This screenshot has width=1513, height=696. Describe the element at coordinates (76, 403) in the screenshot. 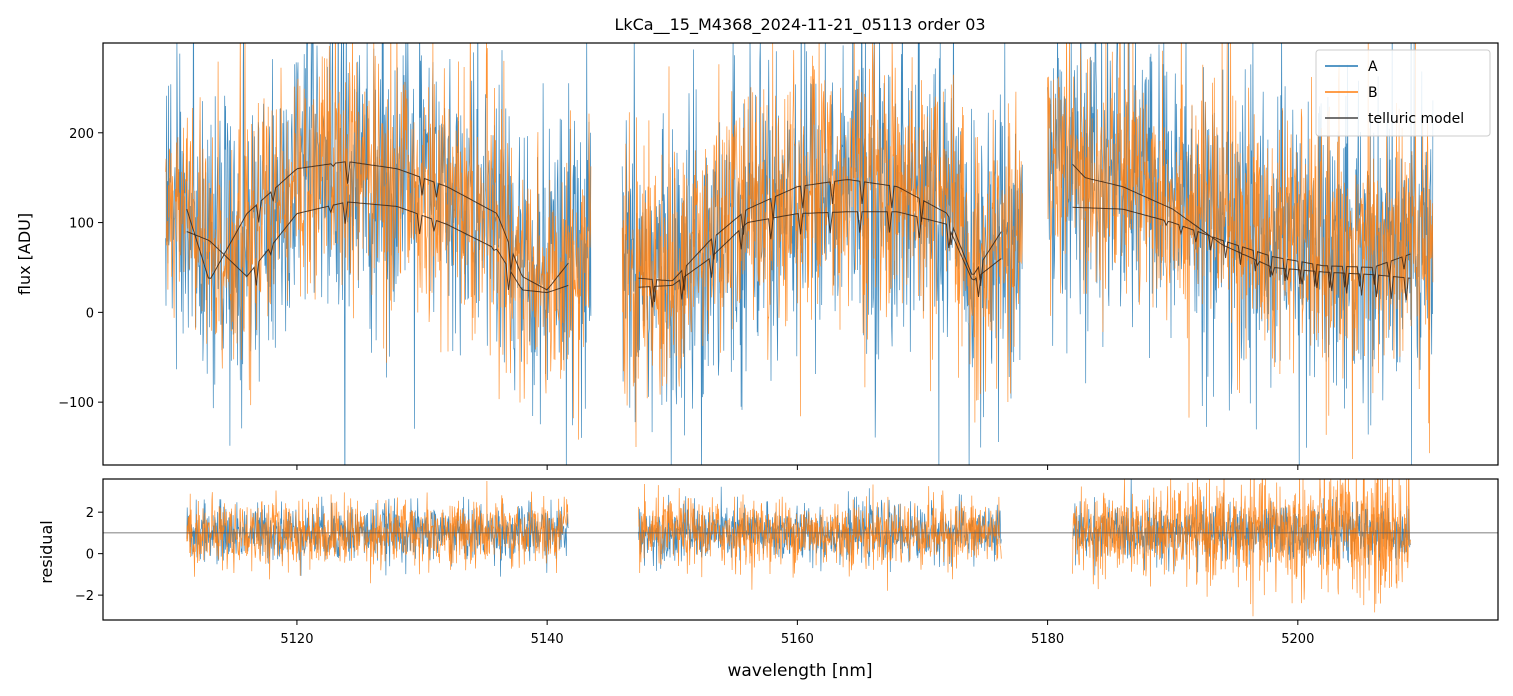

I see `top-y-tick-label: −100` at that location.